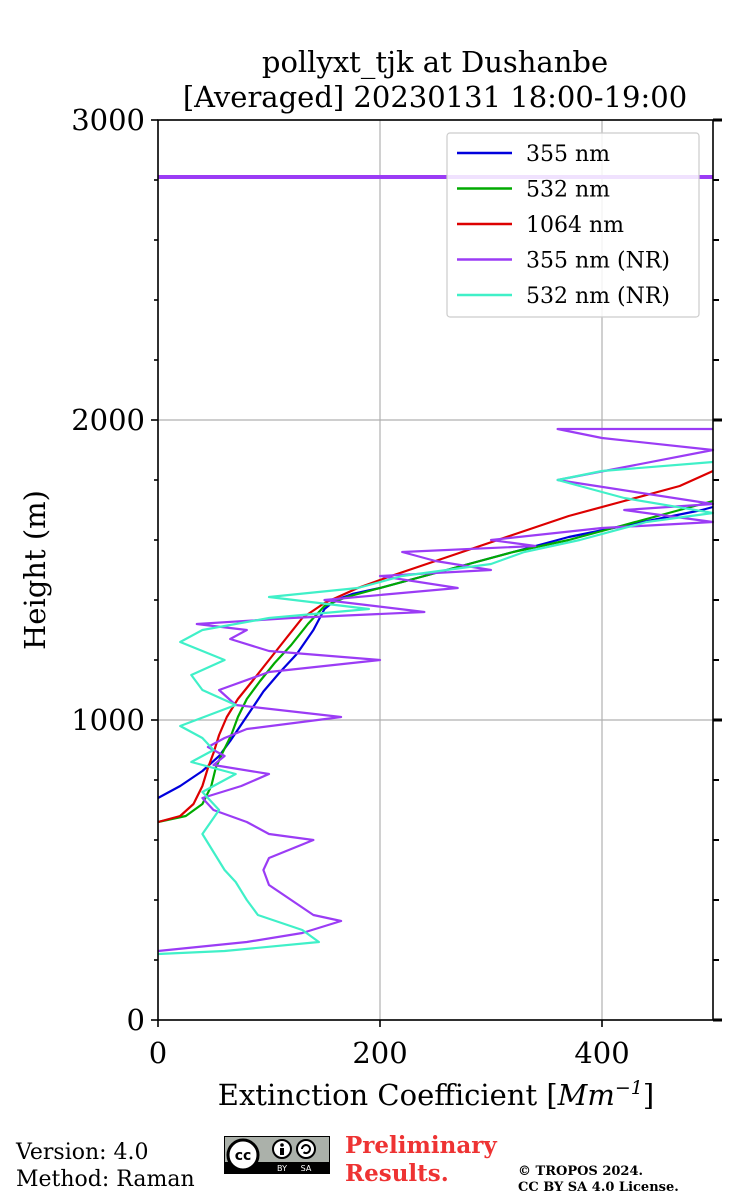 The image size is (750, 1200). What do you see at coordinates (436, 1094) in the screenshot?
I see `x-axis-label: Extinction Coefficient [Mm−1]` at bounding box center [436, 1094].